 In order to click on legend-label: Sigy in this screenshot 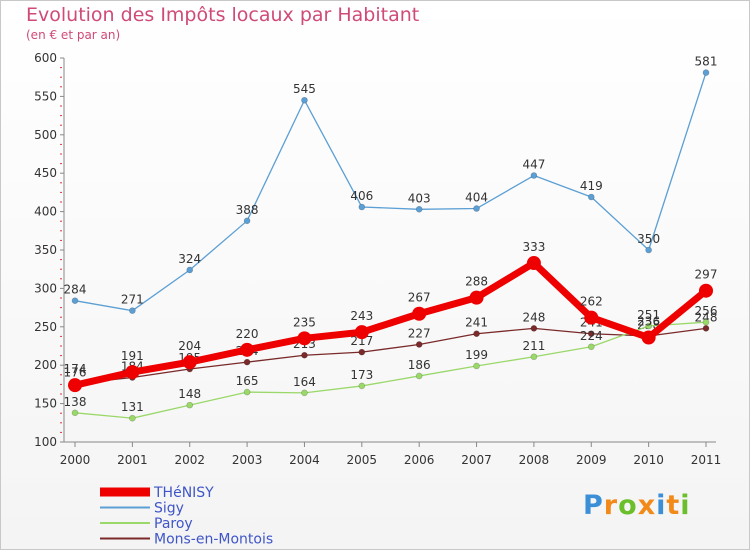, I will do `click(169, 509)`.